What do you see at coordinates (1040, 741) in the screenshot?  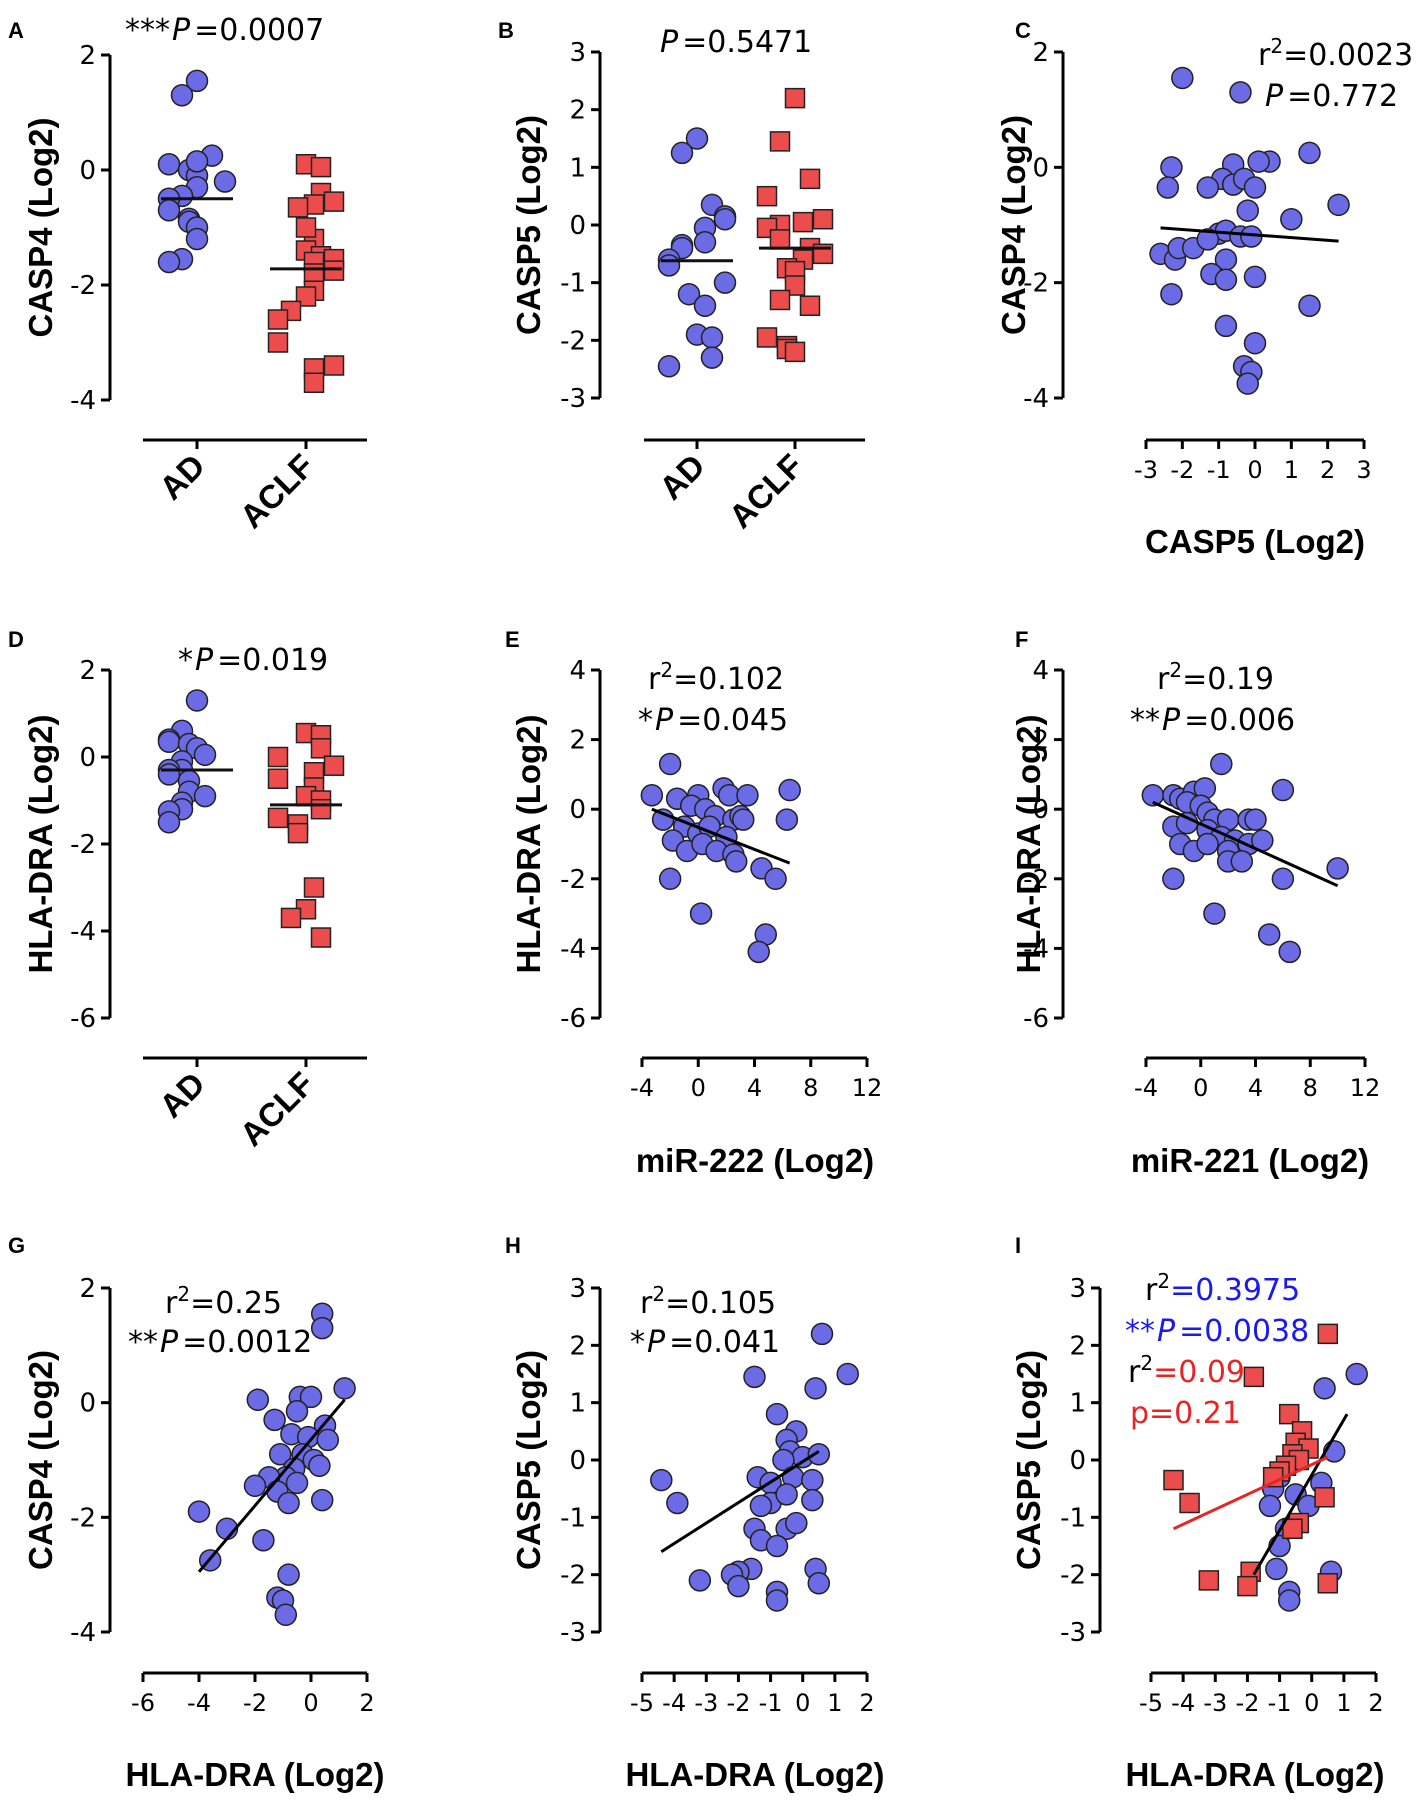 I see `panel-F-y-tick-label: 2` at bounding box center [1040, 741].